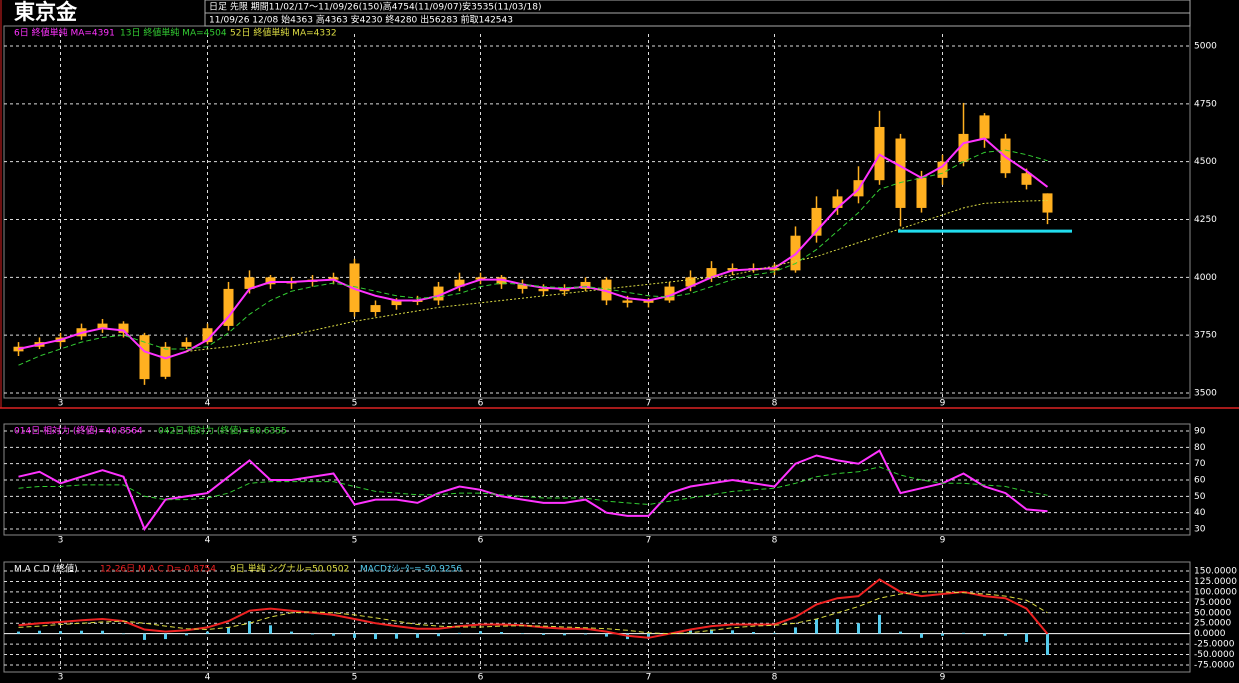 The height and width of the screenshot is (683, 1239). What do you see at coordinates (158, 569) in the screenshot?
I see `legend-entry: 12-26日 M A C D=-0.8754` at bounding box center [158, 569].